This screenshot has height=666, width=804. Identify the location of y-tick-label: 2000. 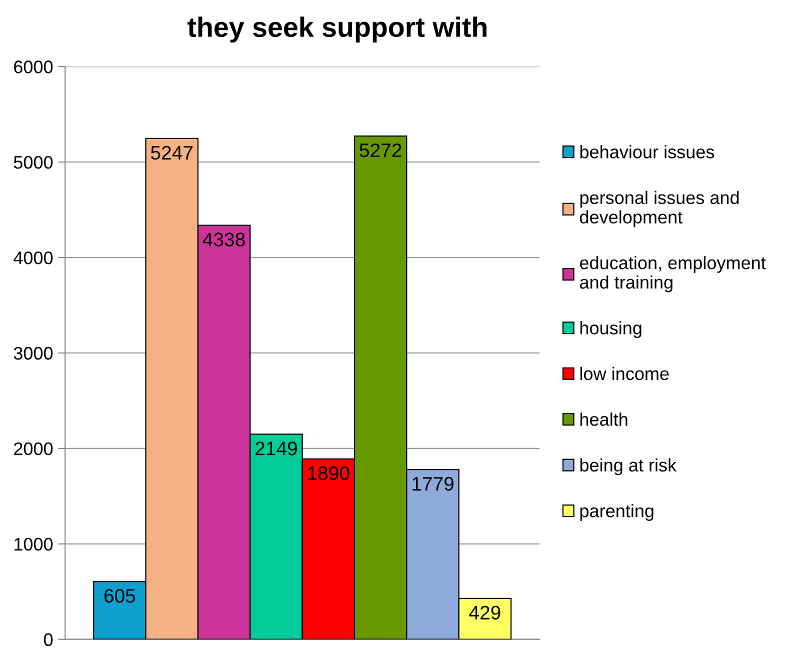
(33, 449).